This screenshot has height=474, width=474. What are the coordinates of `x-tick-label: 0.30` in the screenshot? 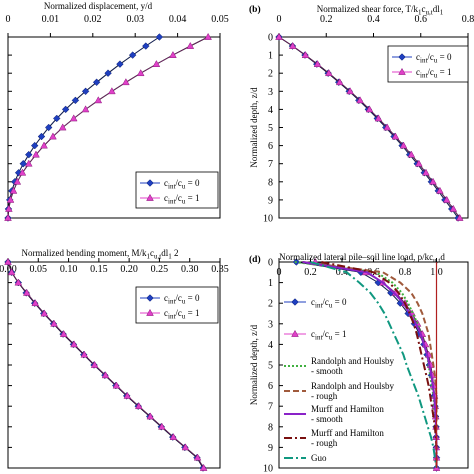 It's located at (190, 269).